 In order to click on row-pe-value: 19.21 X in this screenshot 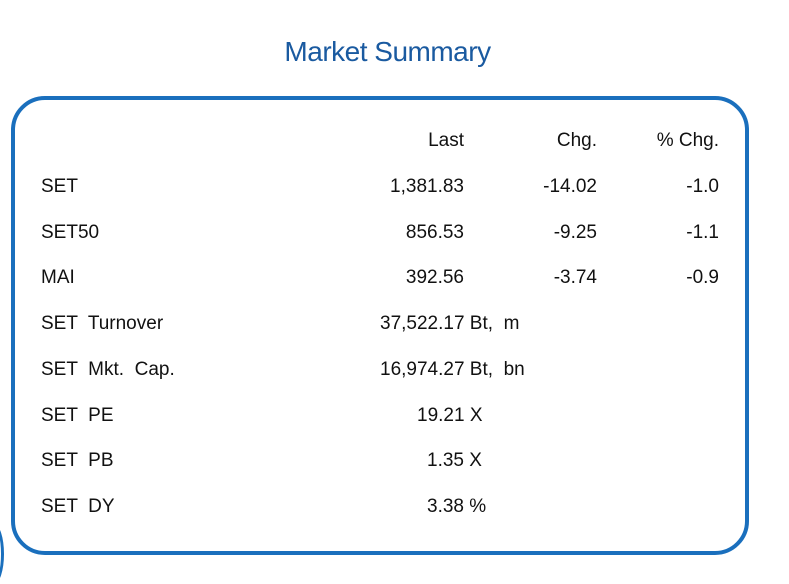, I will do `click(450, 415)`.